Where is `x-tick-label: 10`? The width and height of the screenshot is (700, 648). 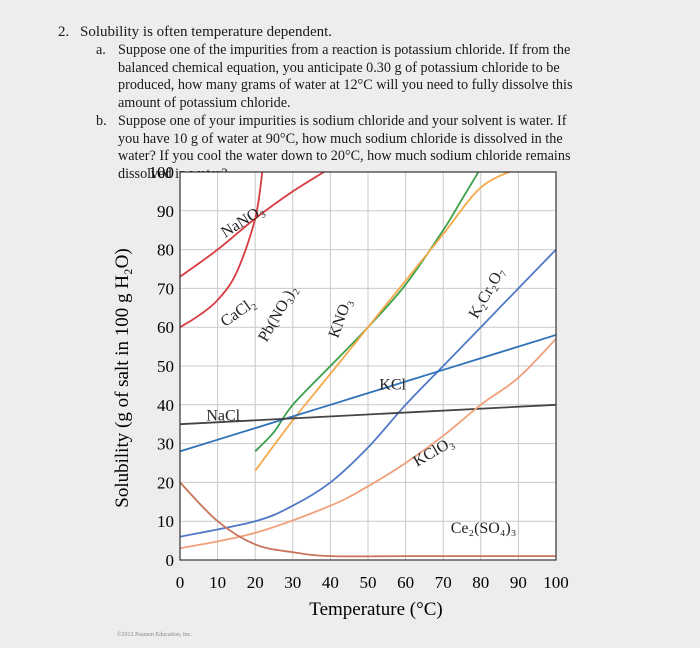
x-tick-label: 10 is located at coordinates (217, 582).